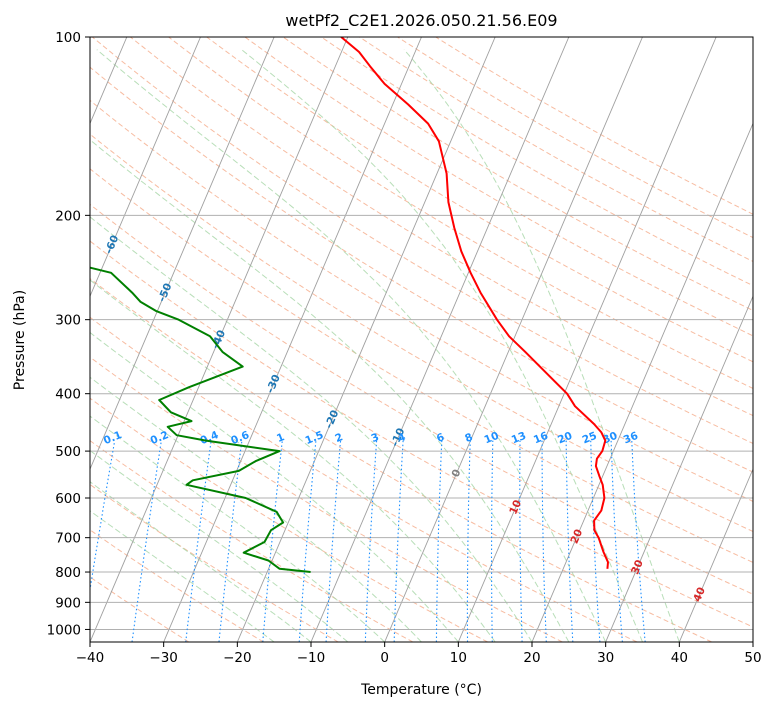  What do you see at coordinates (68, 321) in the screenshot?
I see `y-tick-label: 300` at bounding box center [68, 321].